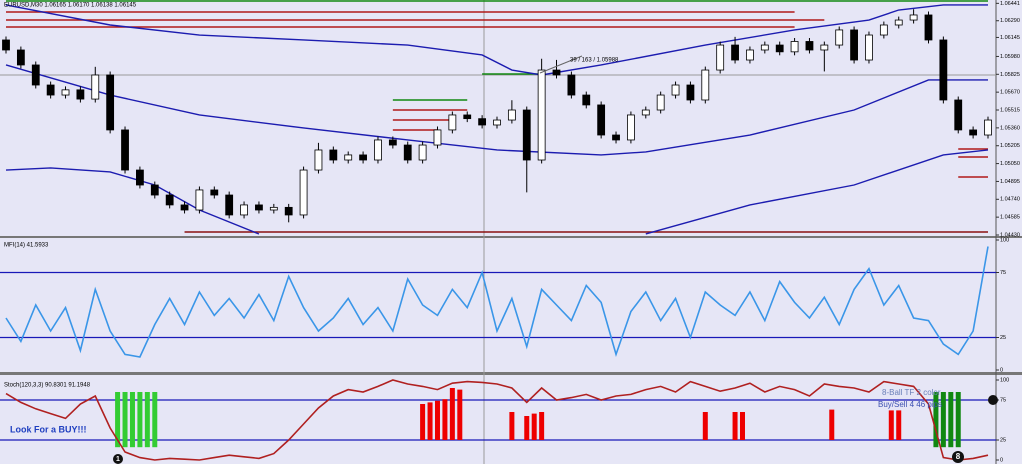 The height and width of the screenshot is (464, 1022). What do you see at coordinates (1010, 57) in the screenshot?
I see `y-tick-label: 1.05980` at bounding box center [1010, 57].